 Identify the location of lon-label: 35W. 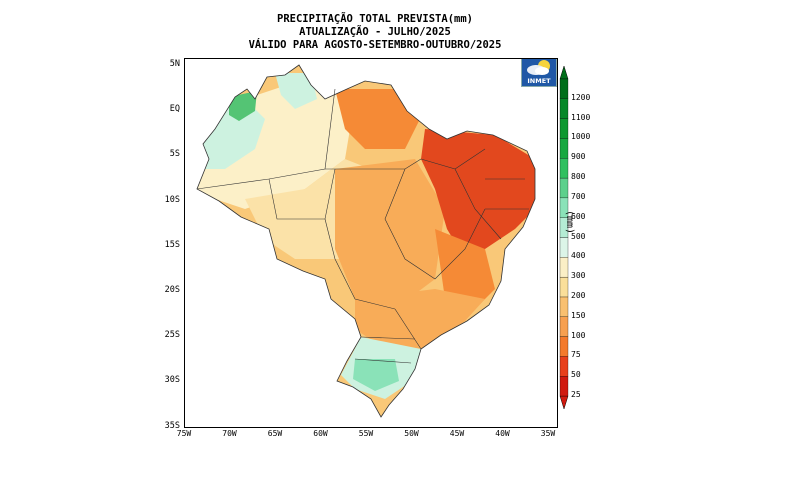
(548, 433).